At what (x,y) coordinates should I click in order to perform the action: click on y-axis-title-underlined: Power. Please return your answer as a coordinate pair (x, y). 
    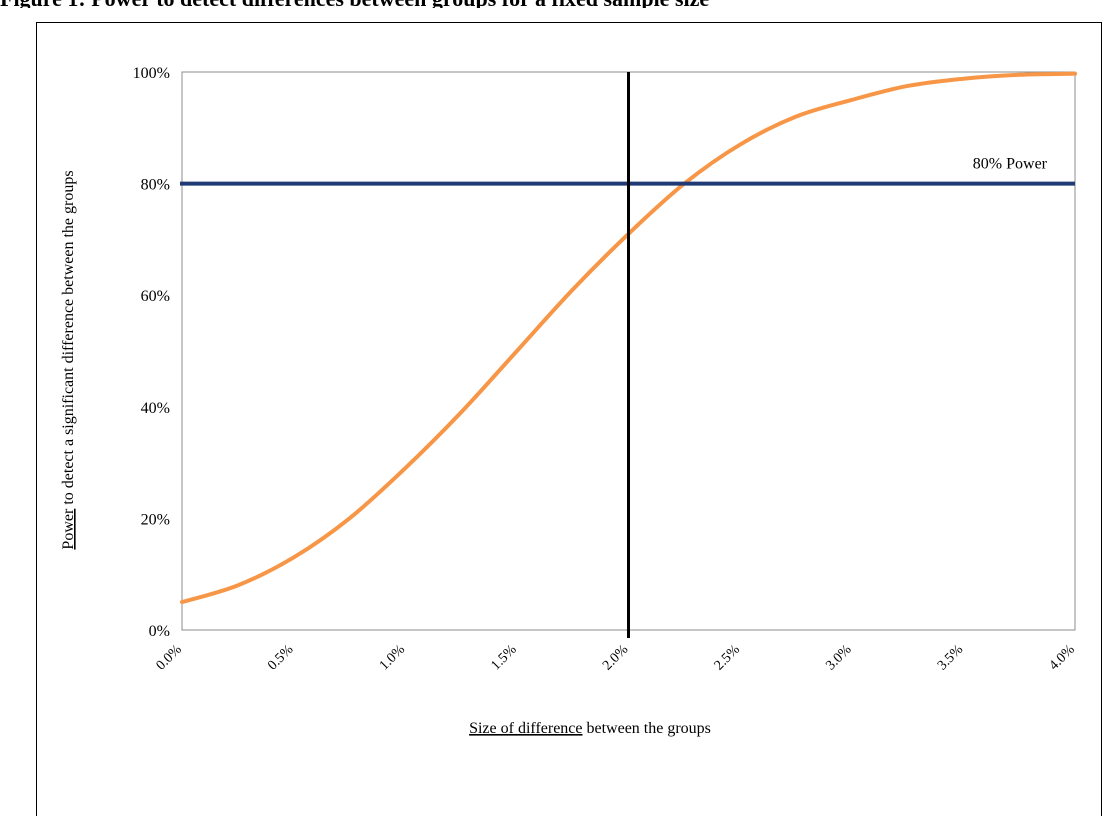
    Looking at the image, I should click on (68, 529).